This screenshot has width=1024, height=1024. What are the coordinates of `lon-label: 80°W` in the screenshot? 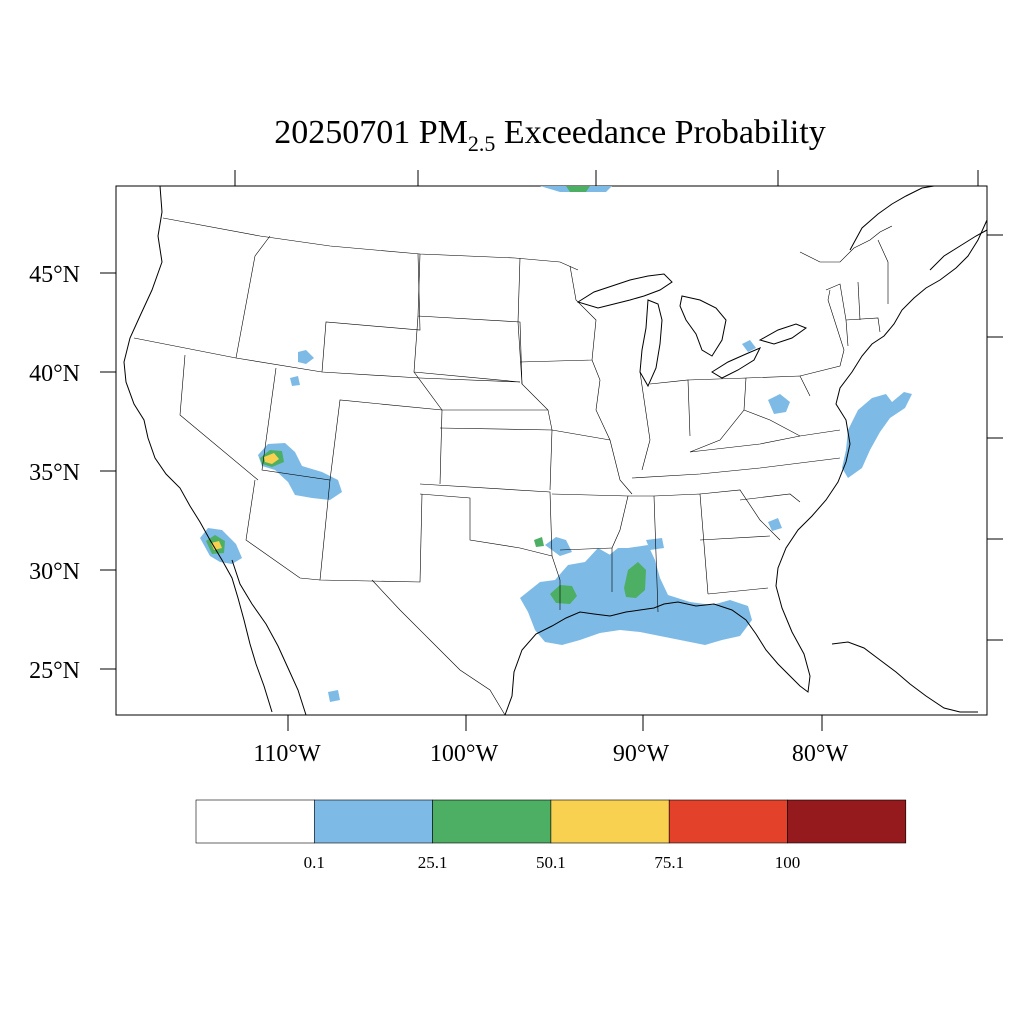 It's located at (820, 754).